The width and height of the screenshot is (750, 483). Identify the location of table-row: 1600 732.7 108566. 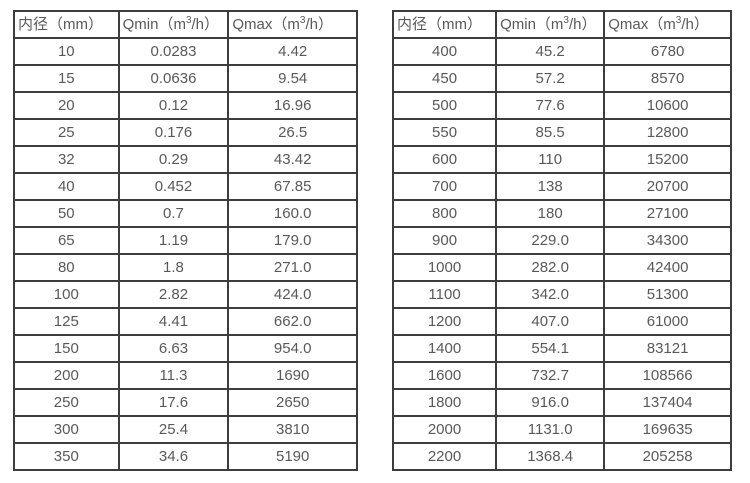
(561, 375).